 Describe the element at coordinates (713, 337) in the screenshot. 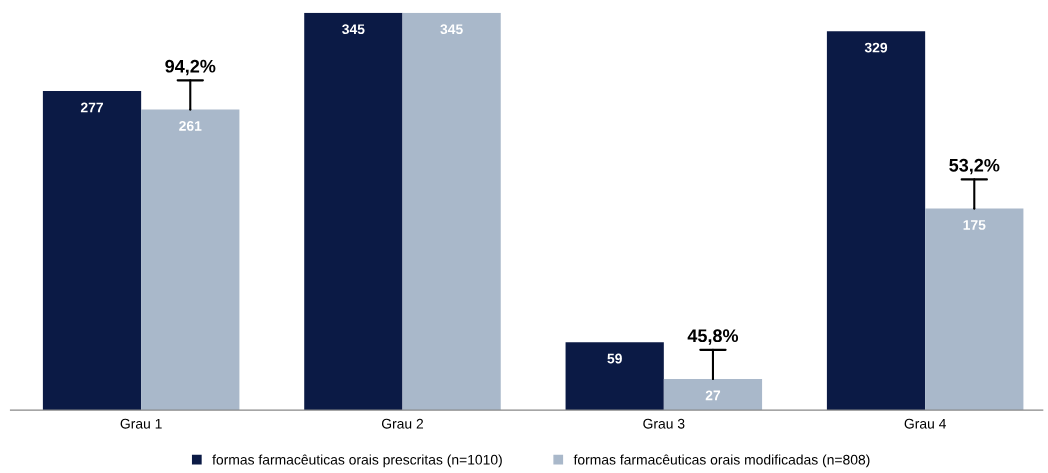

I see `annotation: 45,8%` at that location.